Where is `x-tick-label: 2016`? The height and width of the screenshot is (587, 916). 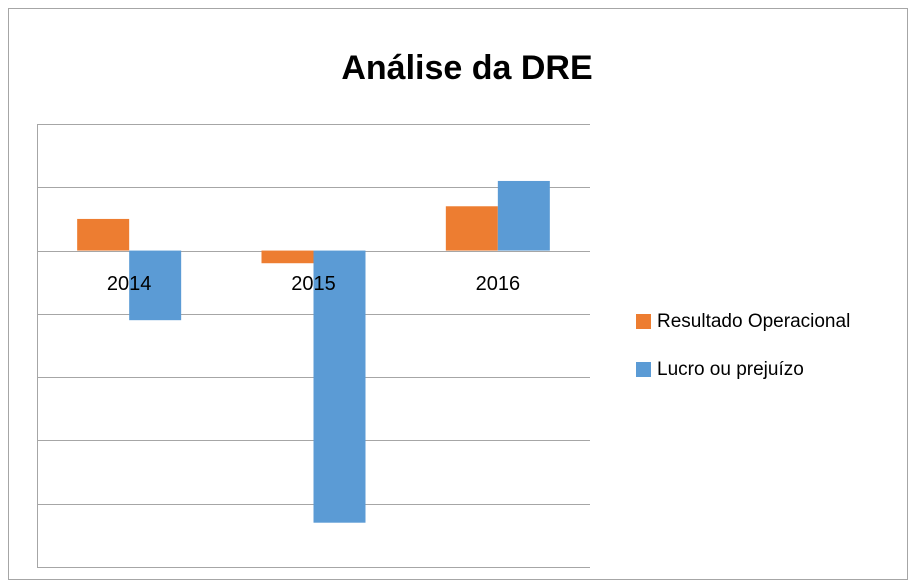 x-tick-label: 2016 is located at coordinates (498, 284).